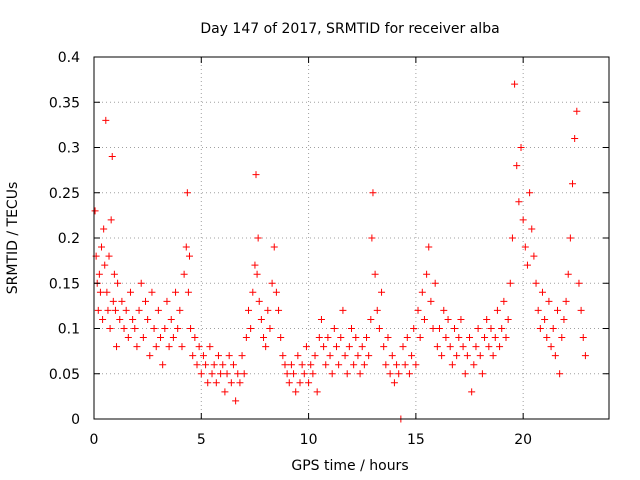 The image size is (640, 480). What do you see at coordinates (94, 440) in the screenshot?
I see `x-tick-label: 0` at bounding box center [94, 440].